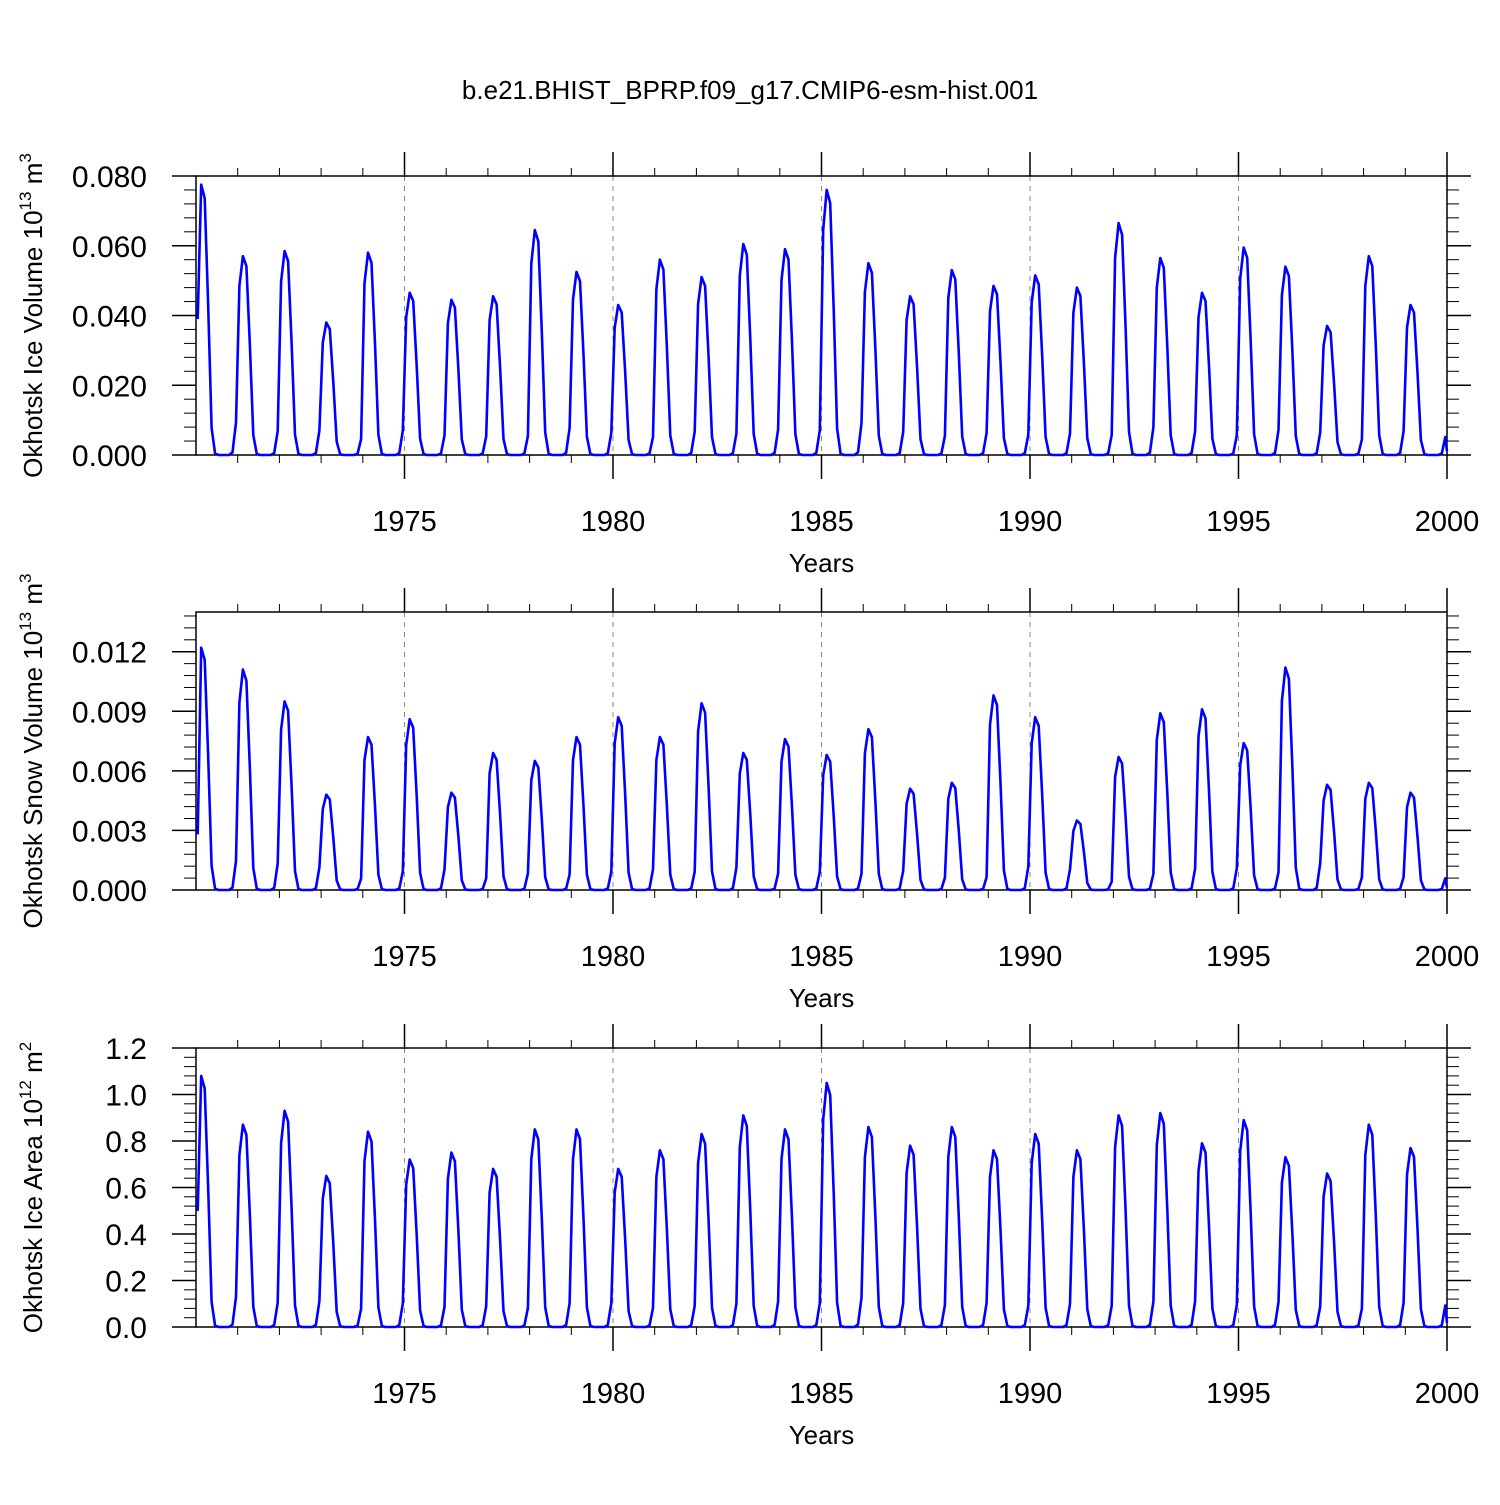  Describe the element at coordinates (109, 317) in the screenshot. I see `y-tick-label-0.040: 0.040` at that location.